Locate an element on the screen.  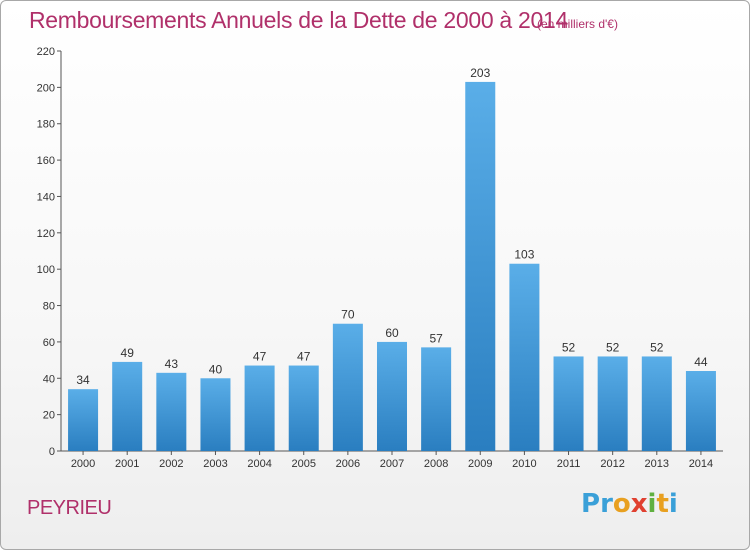
bar-2012 is located at coordinates (612, 403).